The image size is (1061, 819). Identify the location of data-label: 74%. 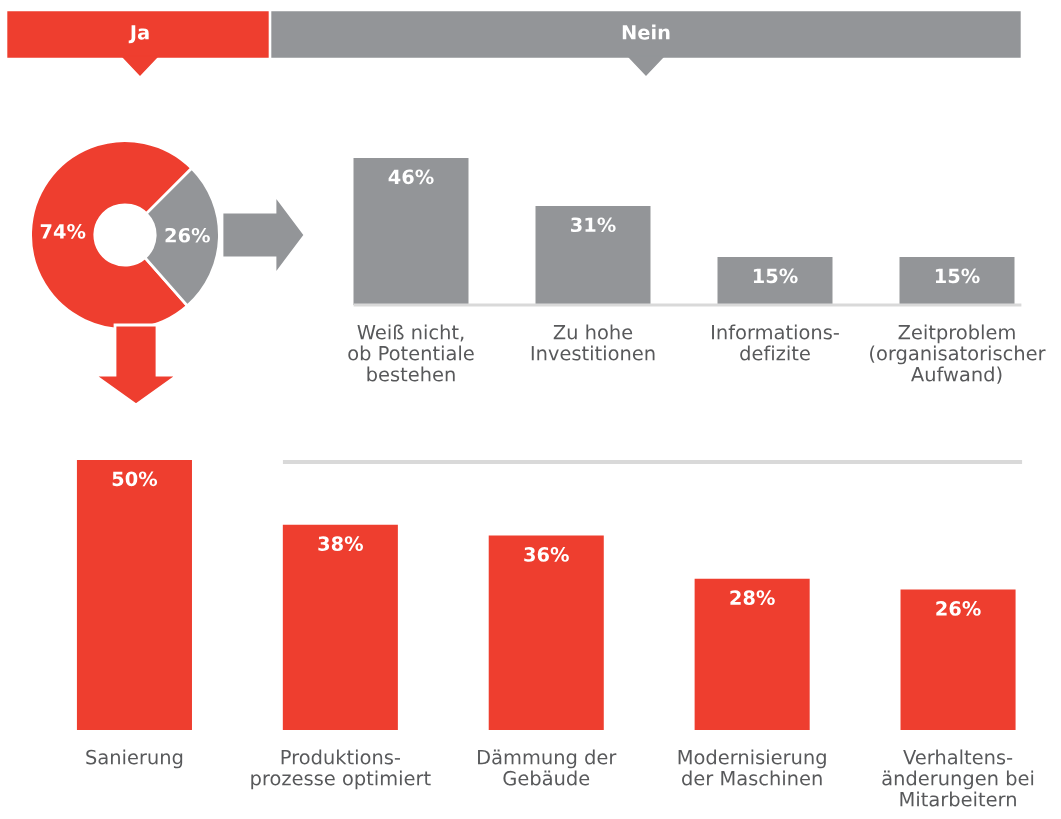
(63, 231).